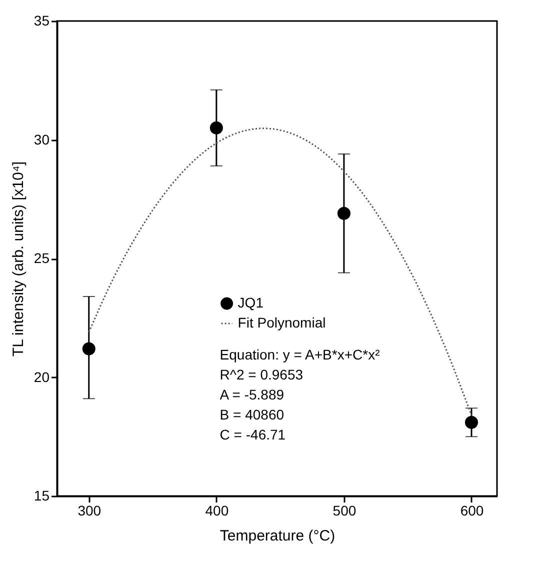 This screenshot has width=550, height=565. Describe the element at coordinates (253, 434) in the screenshot. I see `annotation: C = -46.71` at that location.